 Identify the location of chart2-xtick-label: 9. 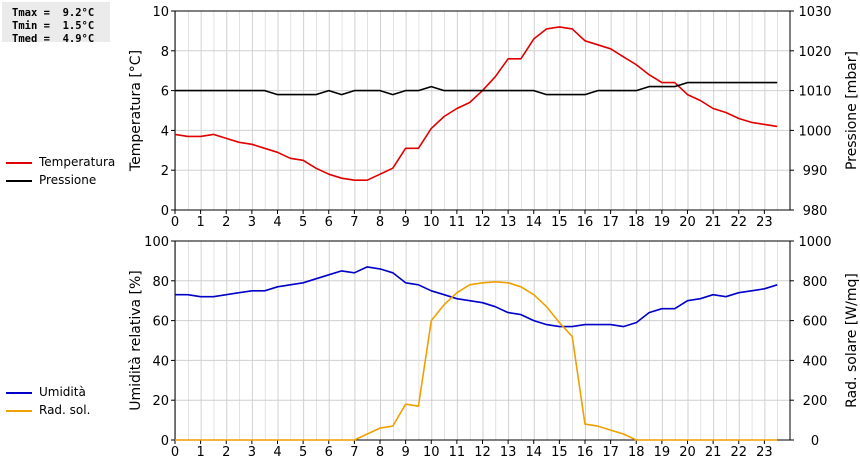
(405, 452).